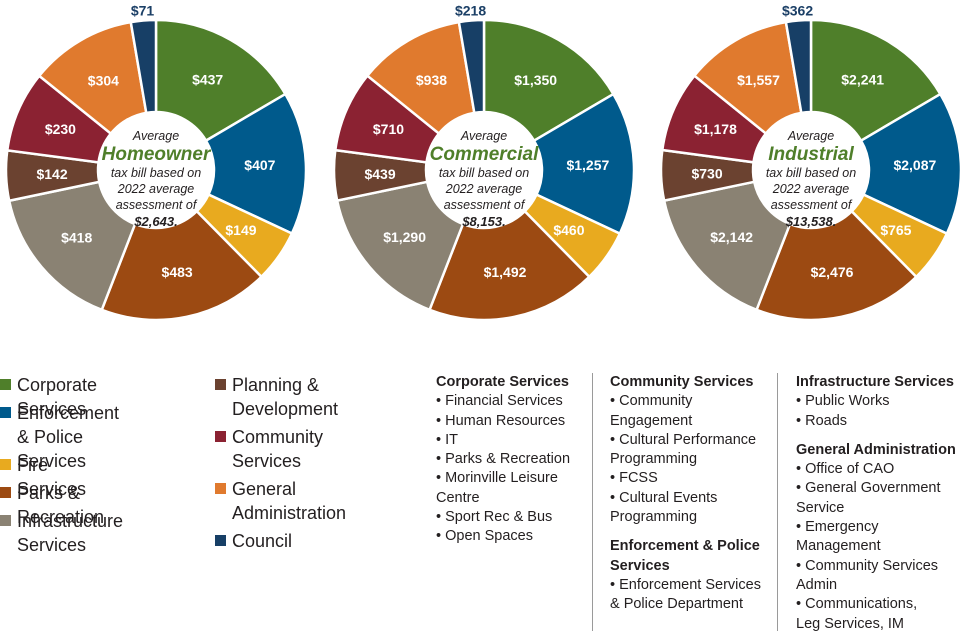 Image resolution: width=960 pixels, height=641 pixels. What do you see at coordinates (867, 575) in the screenshot?
I see `service-item: • Community Services Admin` at bounding box center [867, 575].